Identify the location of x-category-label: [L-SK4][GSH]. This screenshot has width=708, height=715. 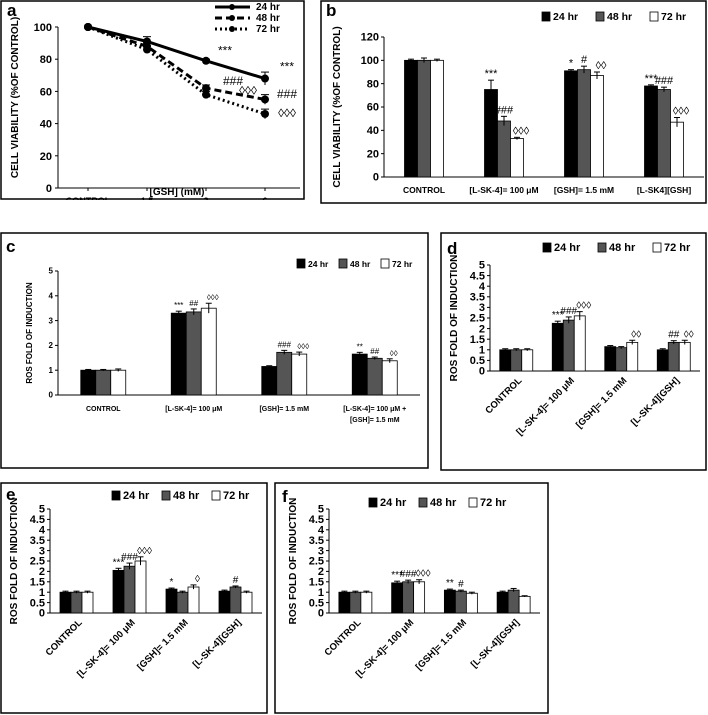
(664, 190).